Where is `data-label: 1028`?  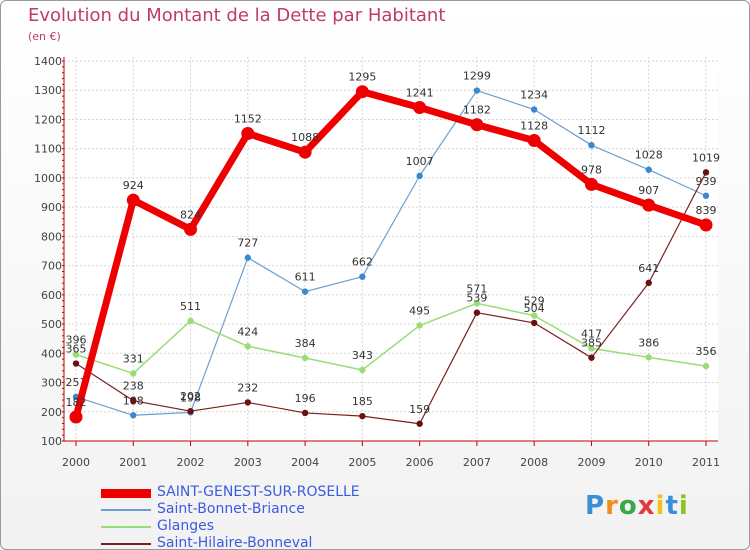
data-label: 1028 is located at coordinates (649, 155).